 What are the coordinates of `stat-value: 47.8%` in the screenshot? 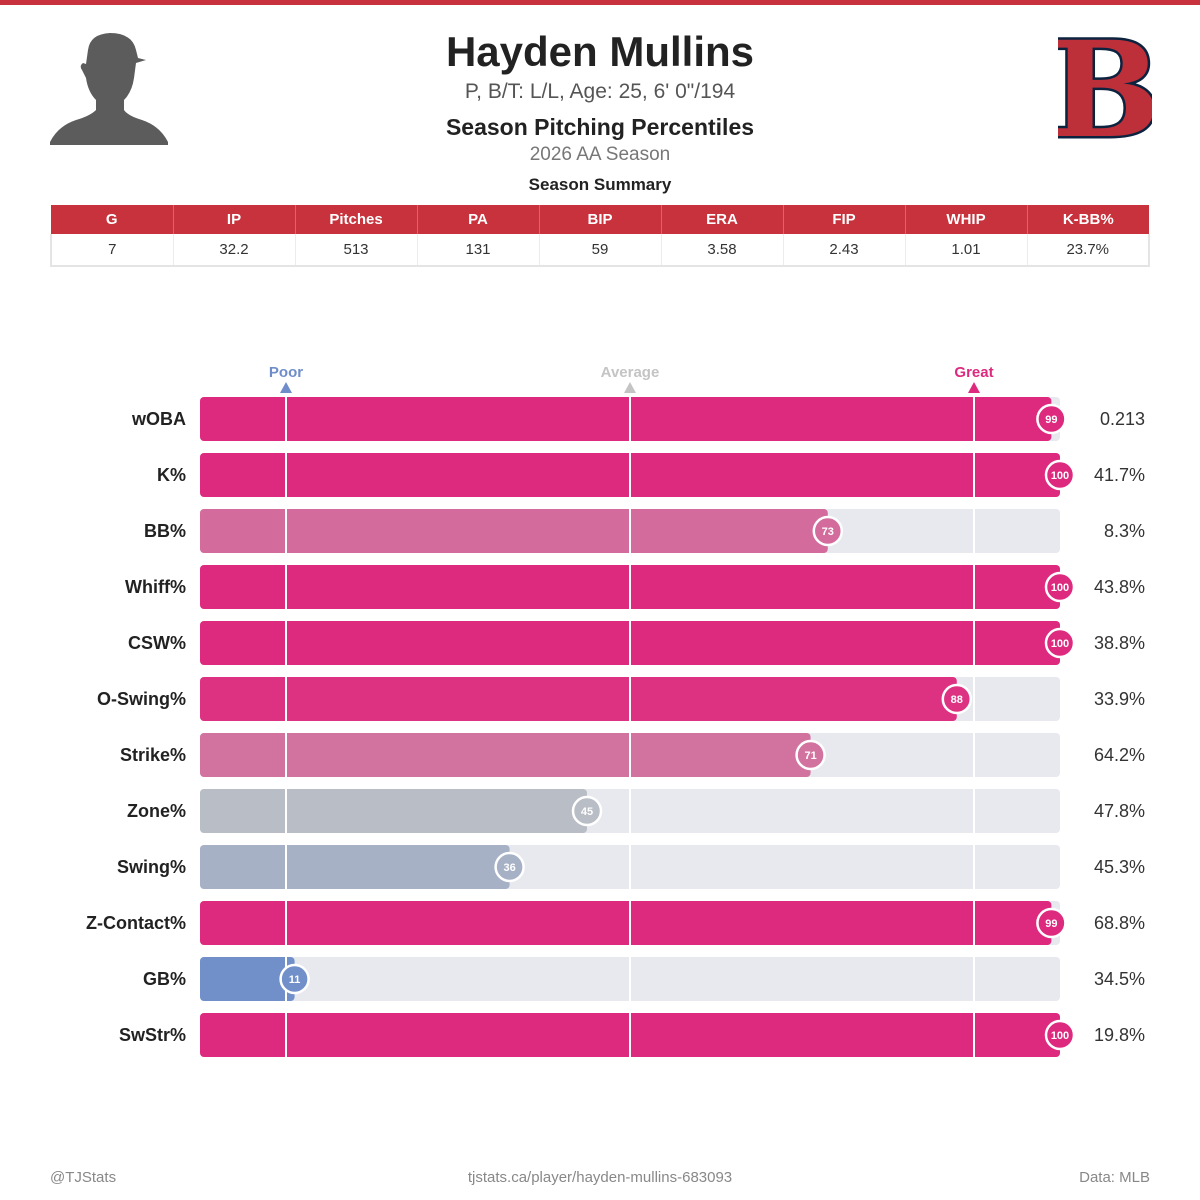 It's located at (1119, 811).